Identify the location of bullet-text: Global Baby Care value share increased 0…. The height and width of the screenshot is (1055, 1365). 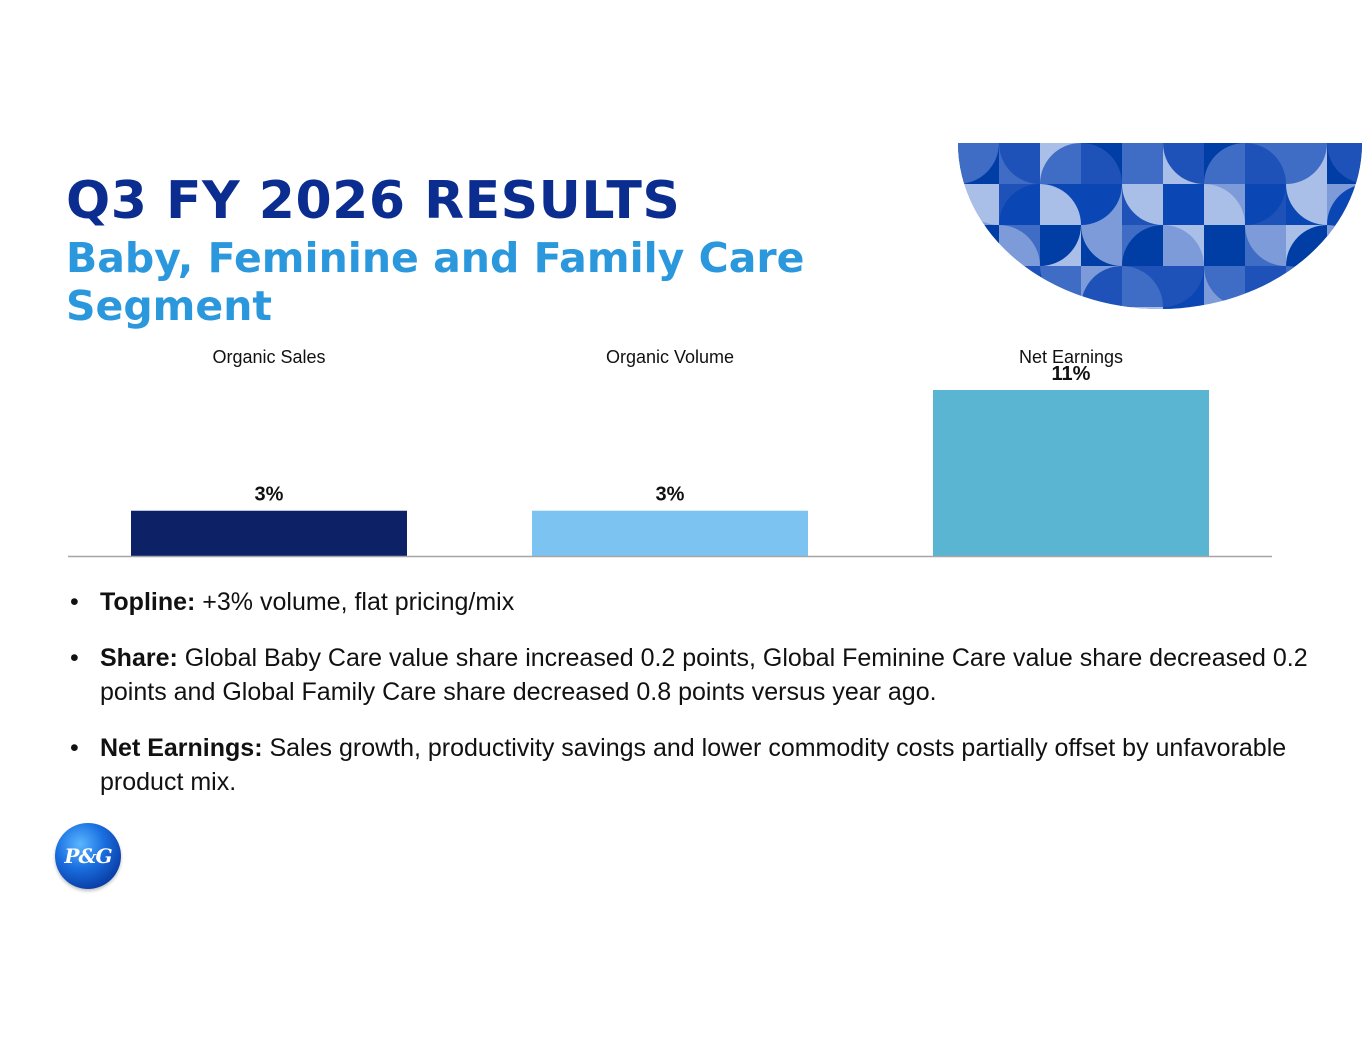
(704, 675).